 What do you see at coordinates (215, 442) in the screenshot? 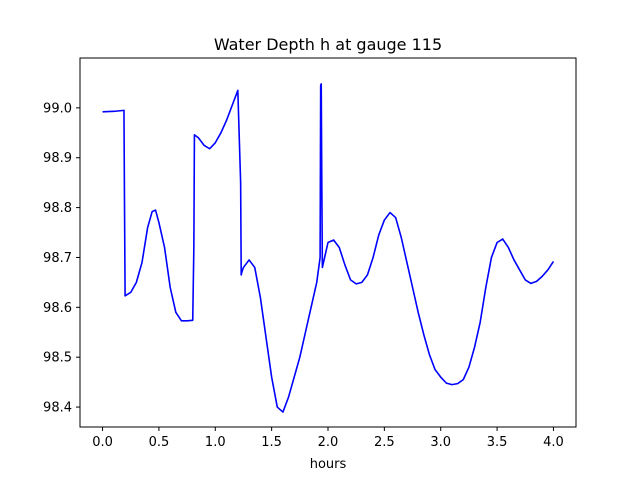
I see `x-tick-label: 1.0` at bounding box center [215, 442].